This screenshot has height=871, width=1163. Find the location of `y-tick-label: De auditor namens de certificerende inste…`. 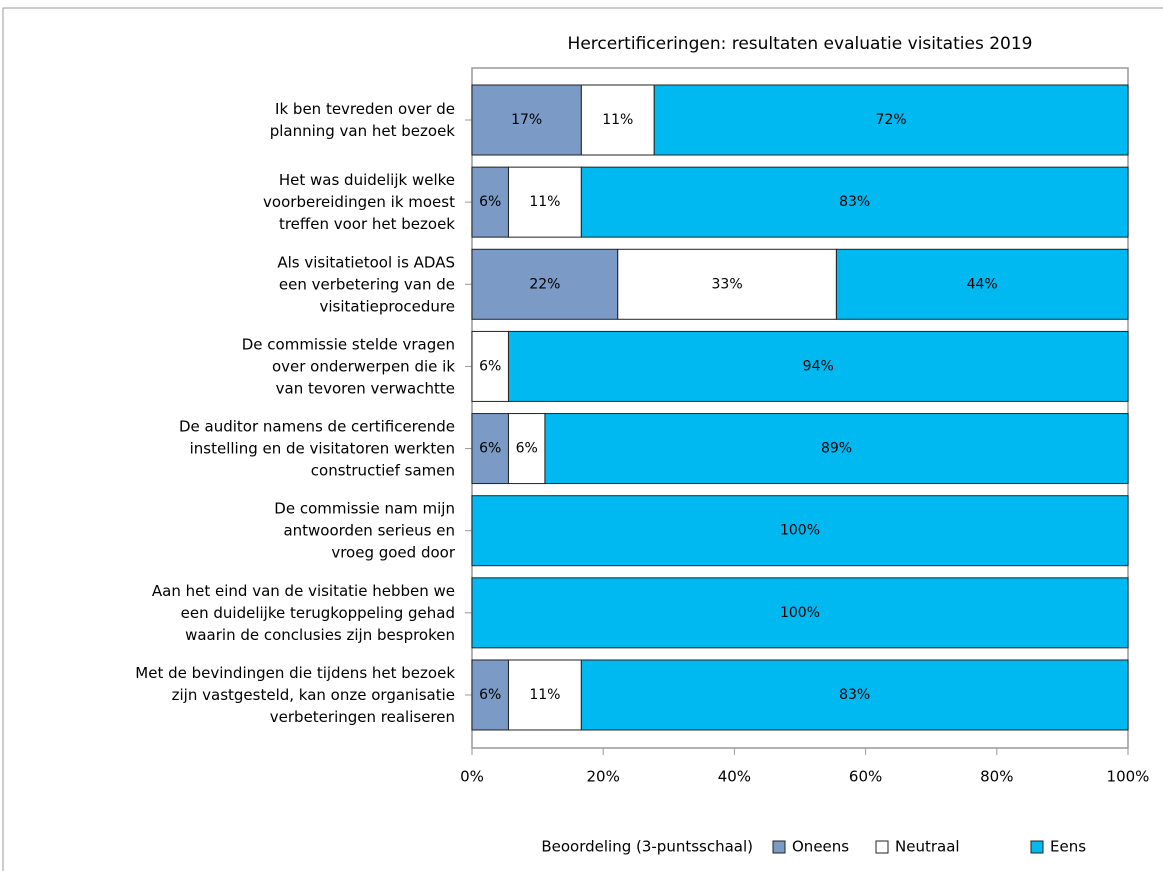

y-tick-label: De auditor namens de certificerende inste… is located at coordinates (317, 448).